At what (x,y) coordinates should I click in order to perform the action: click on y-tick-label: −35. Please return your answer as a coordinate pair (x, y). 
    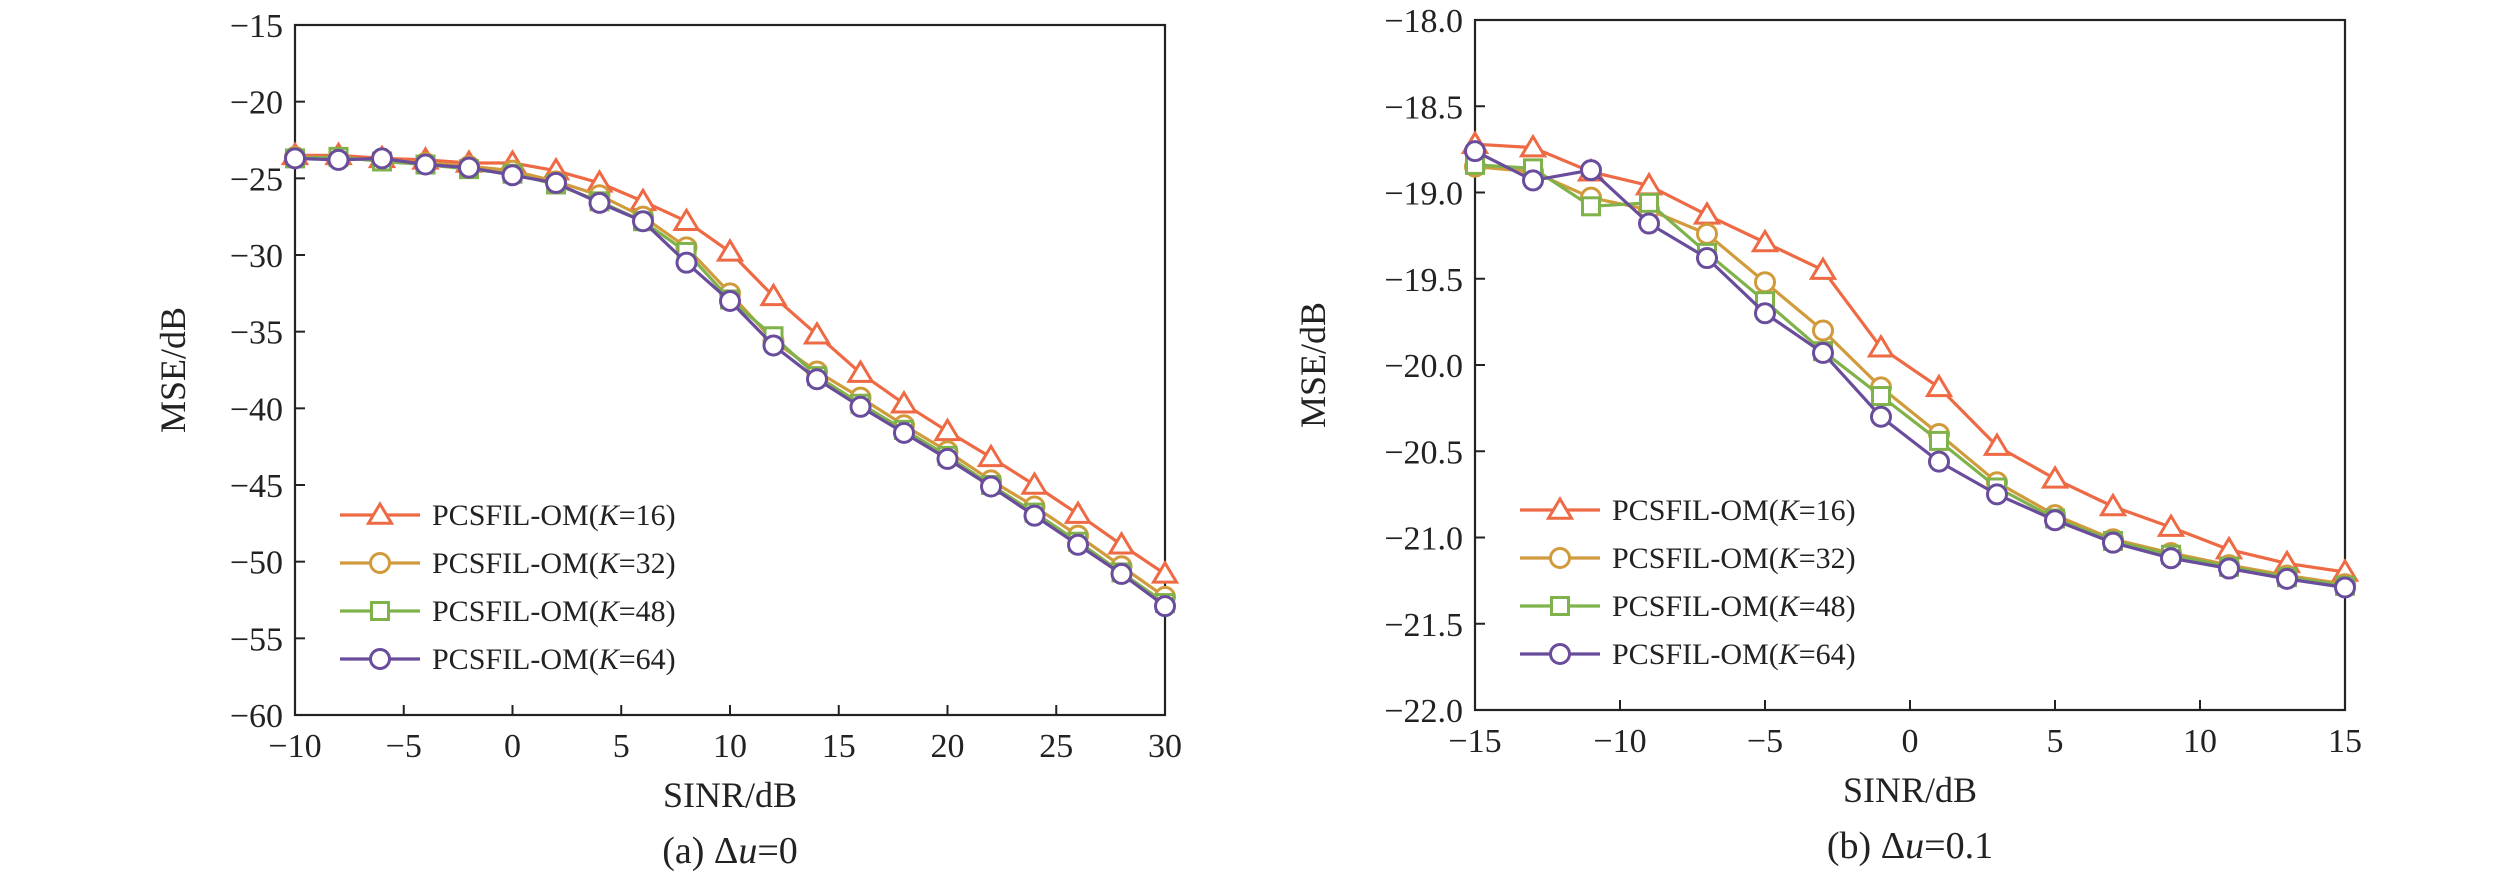
    Looking at the image, I should click on (256, 333).